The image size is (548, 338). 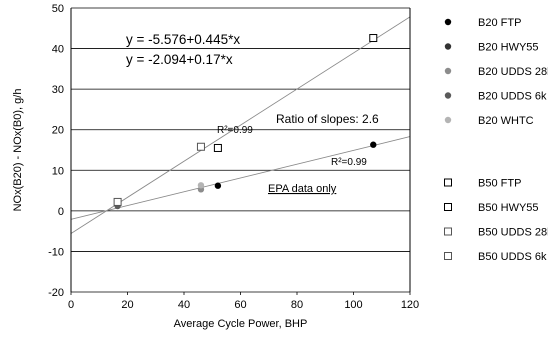 I want to click on y-tick-label: 20, so click(x=58, y=131).